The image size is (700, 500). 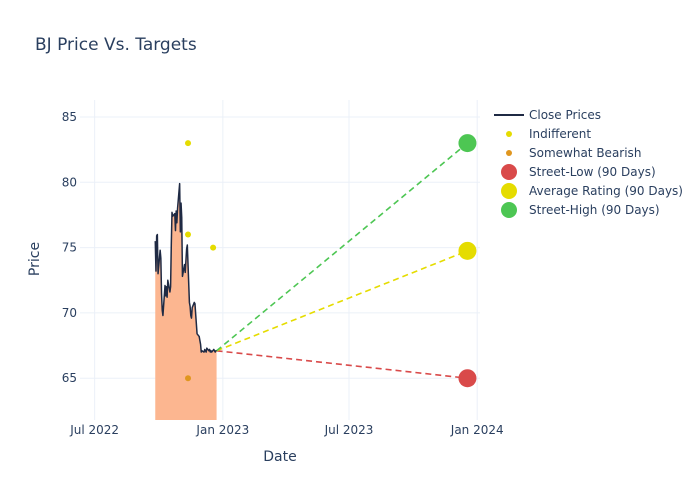 What do you see at coordinates (286, 430) in the screenshot?
I see `x-axis-ticks: Jul 2022 Jan 2023 Jul 2023 Jan 2024` at bounding box center [286, 430].